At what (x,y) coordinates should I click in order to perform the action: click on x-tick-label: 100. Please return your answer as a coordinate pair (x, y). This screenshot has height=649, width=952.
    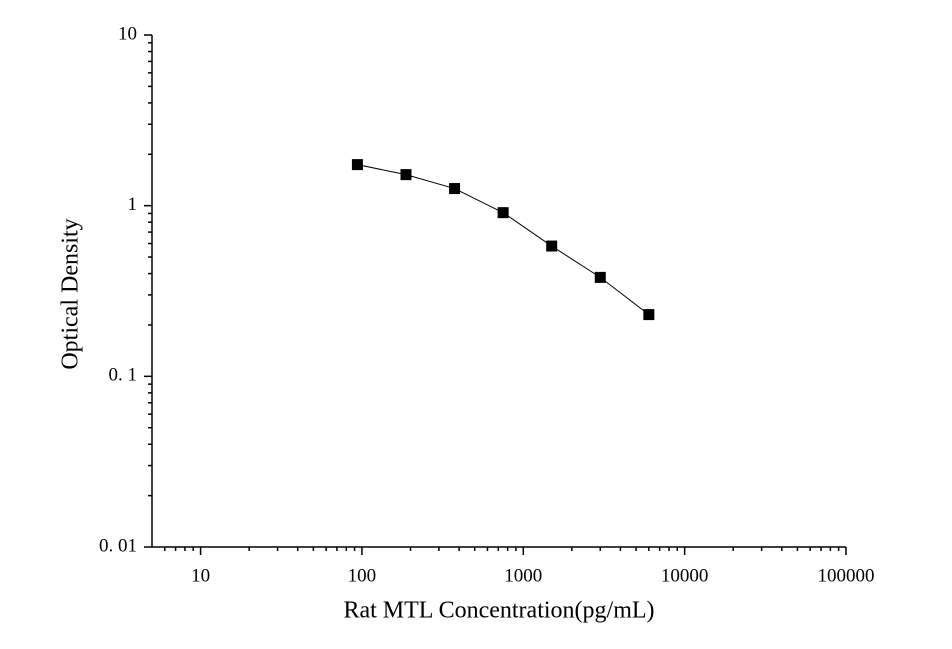
    Looking at the image, I should click on (362, 575).